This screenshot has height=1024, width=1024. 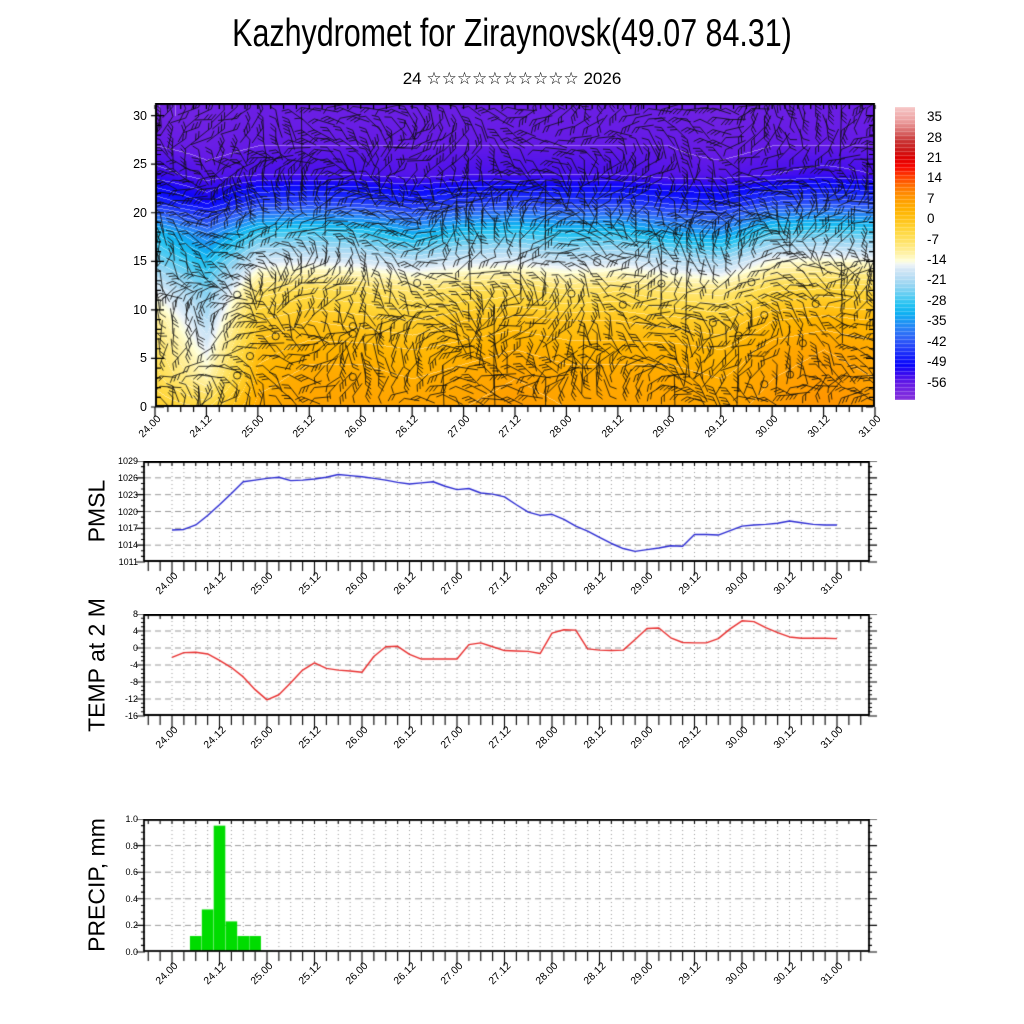 What do you see at coordinates (140, 115) in the screenshot?
I see `cross-section-y-tick-label: 30` at bounding box center [140, 115].